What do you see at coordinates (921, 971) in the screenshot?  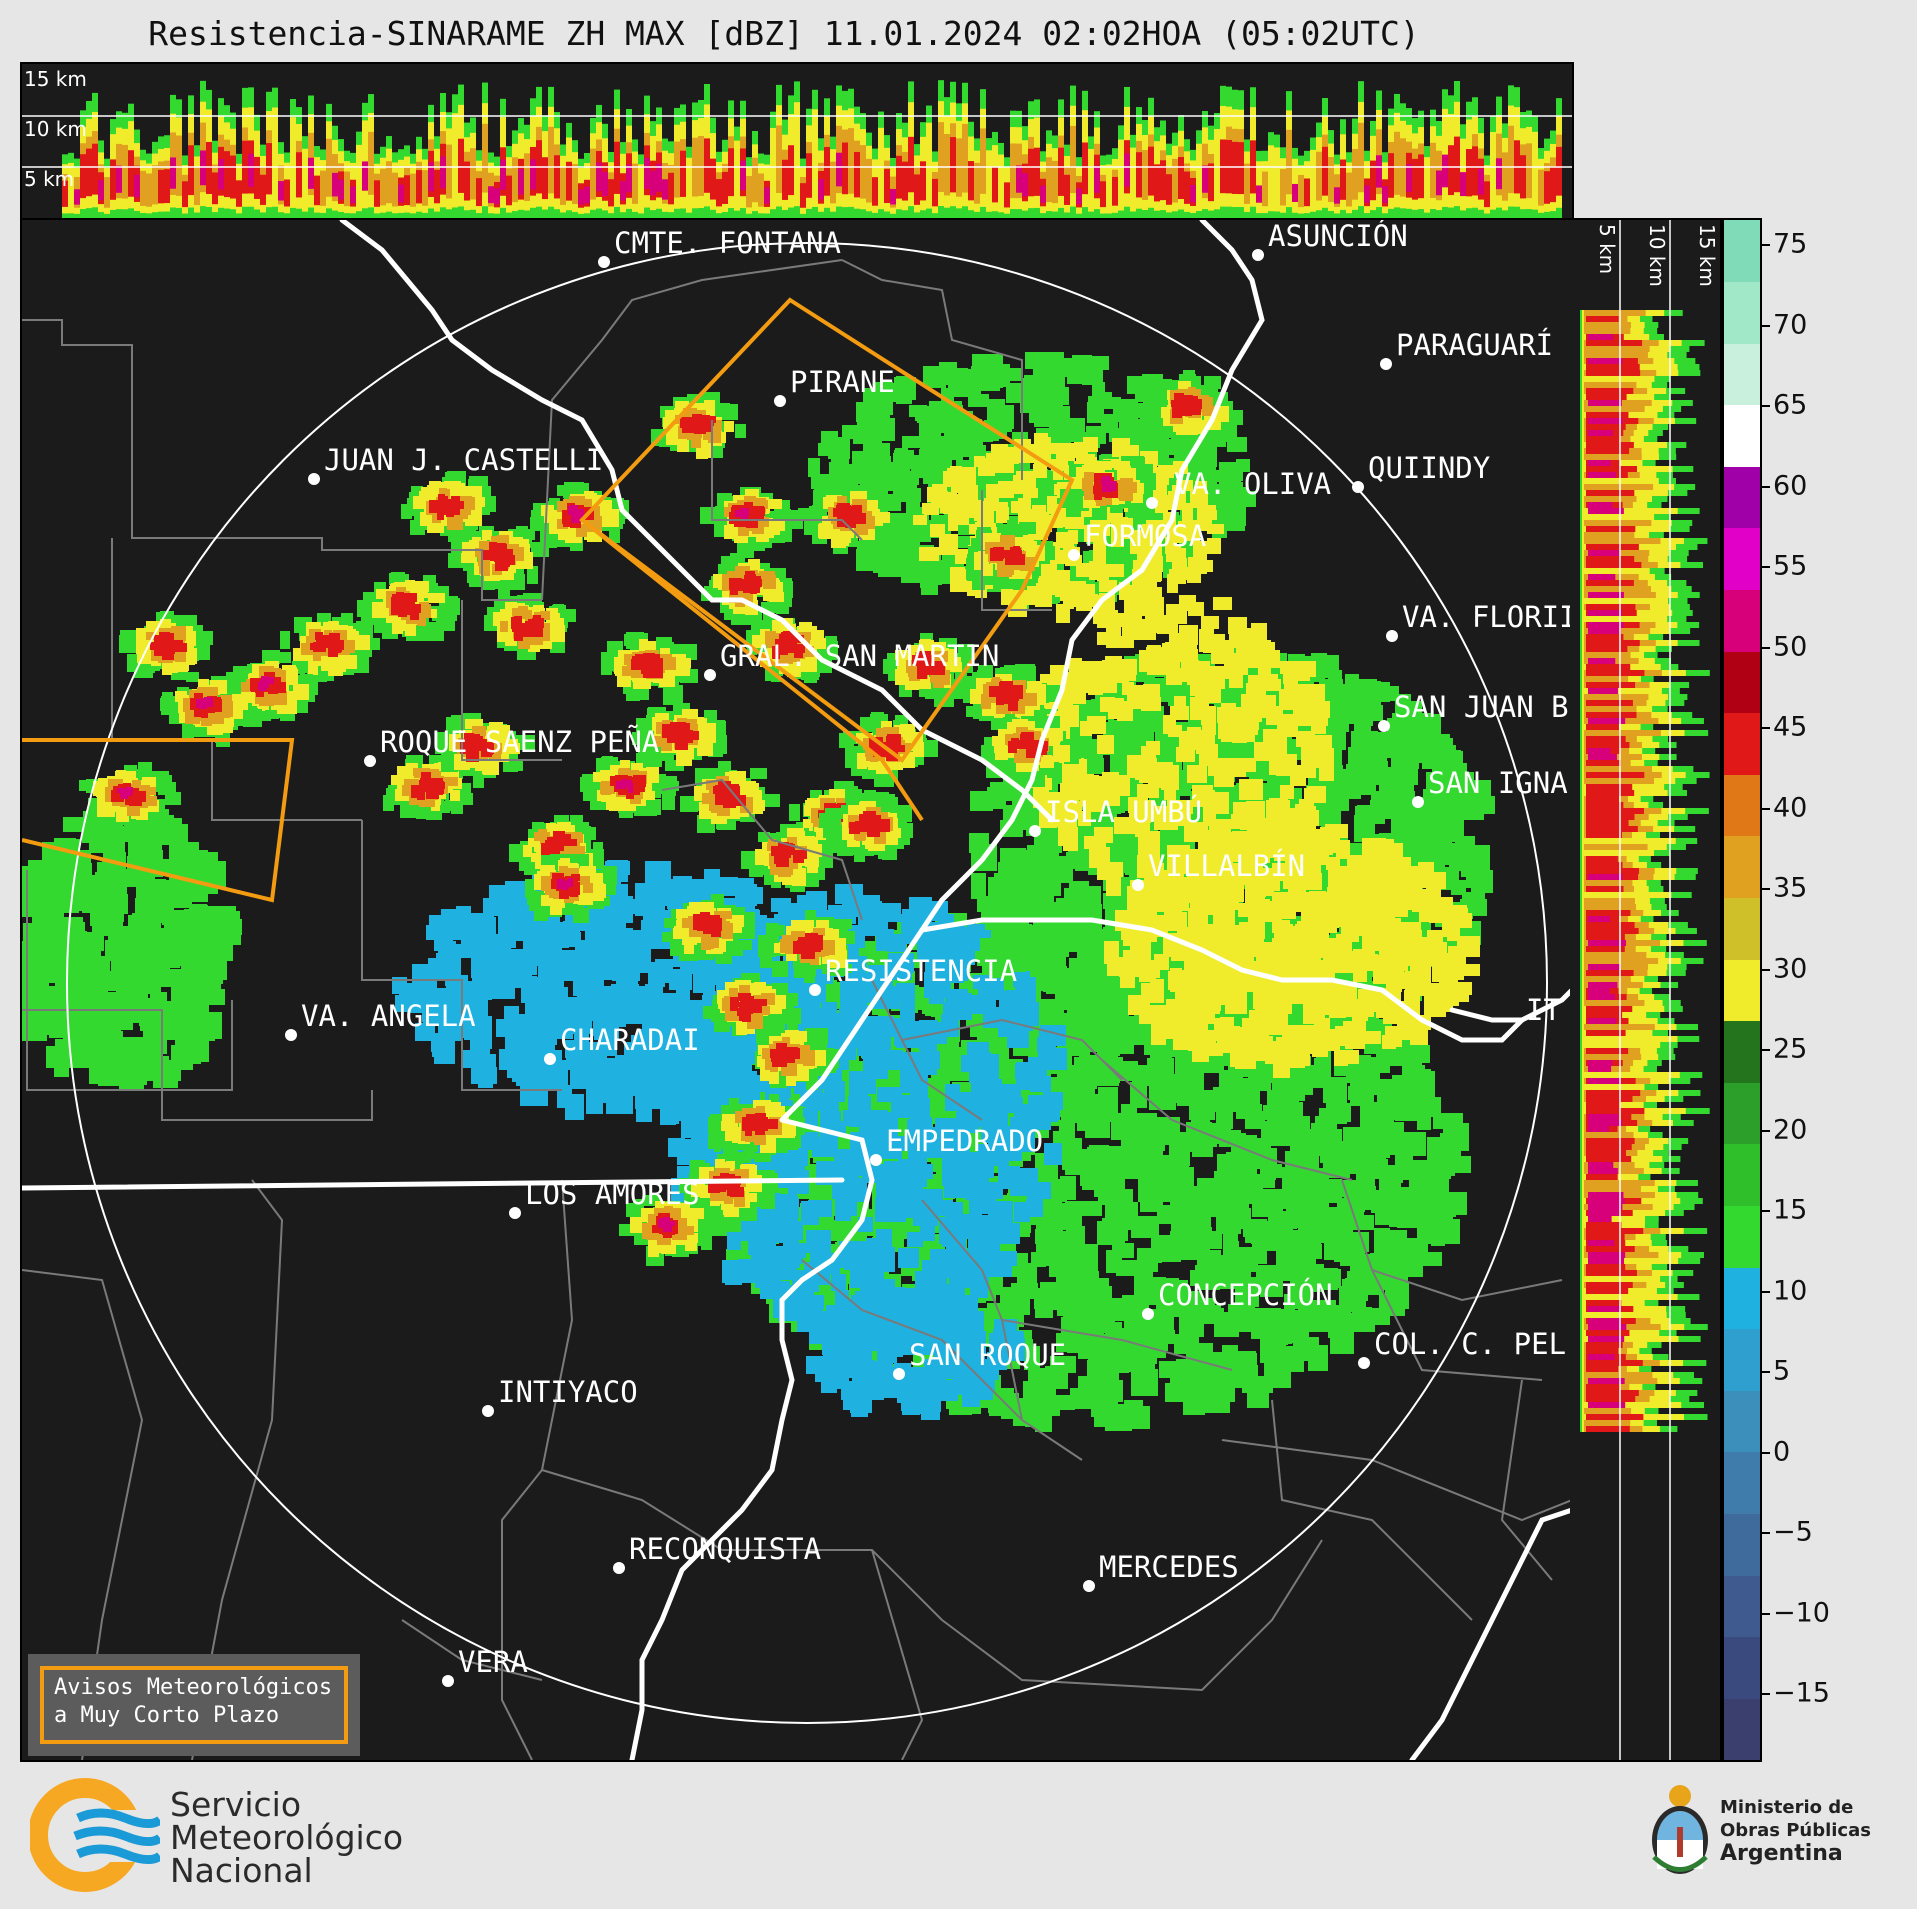 I see `city-label-resistencia: RESISTENCIA` at bounding box center [921, 971].